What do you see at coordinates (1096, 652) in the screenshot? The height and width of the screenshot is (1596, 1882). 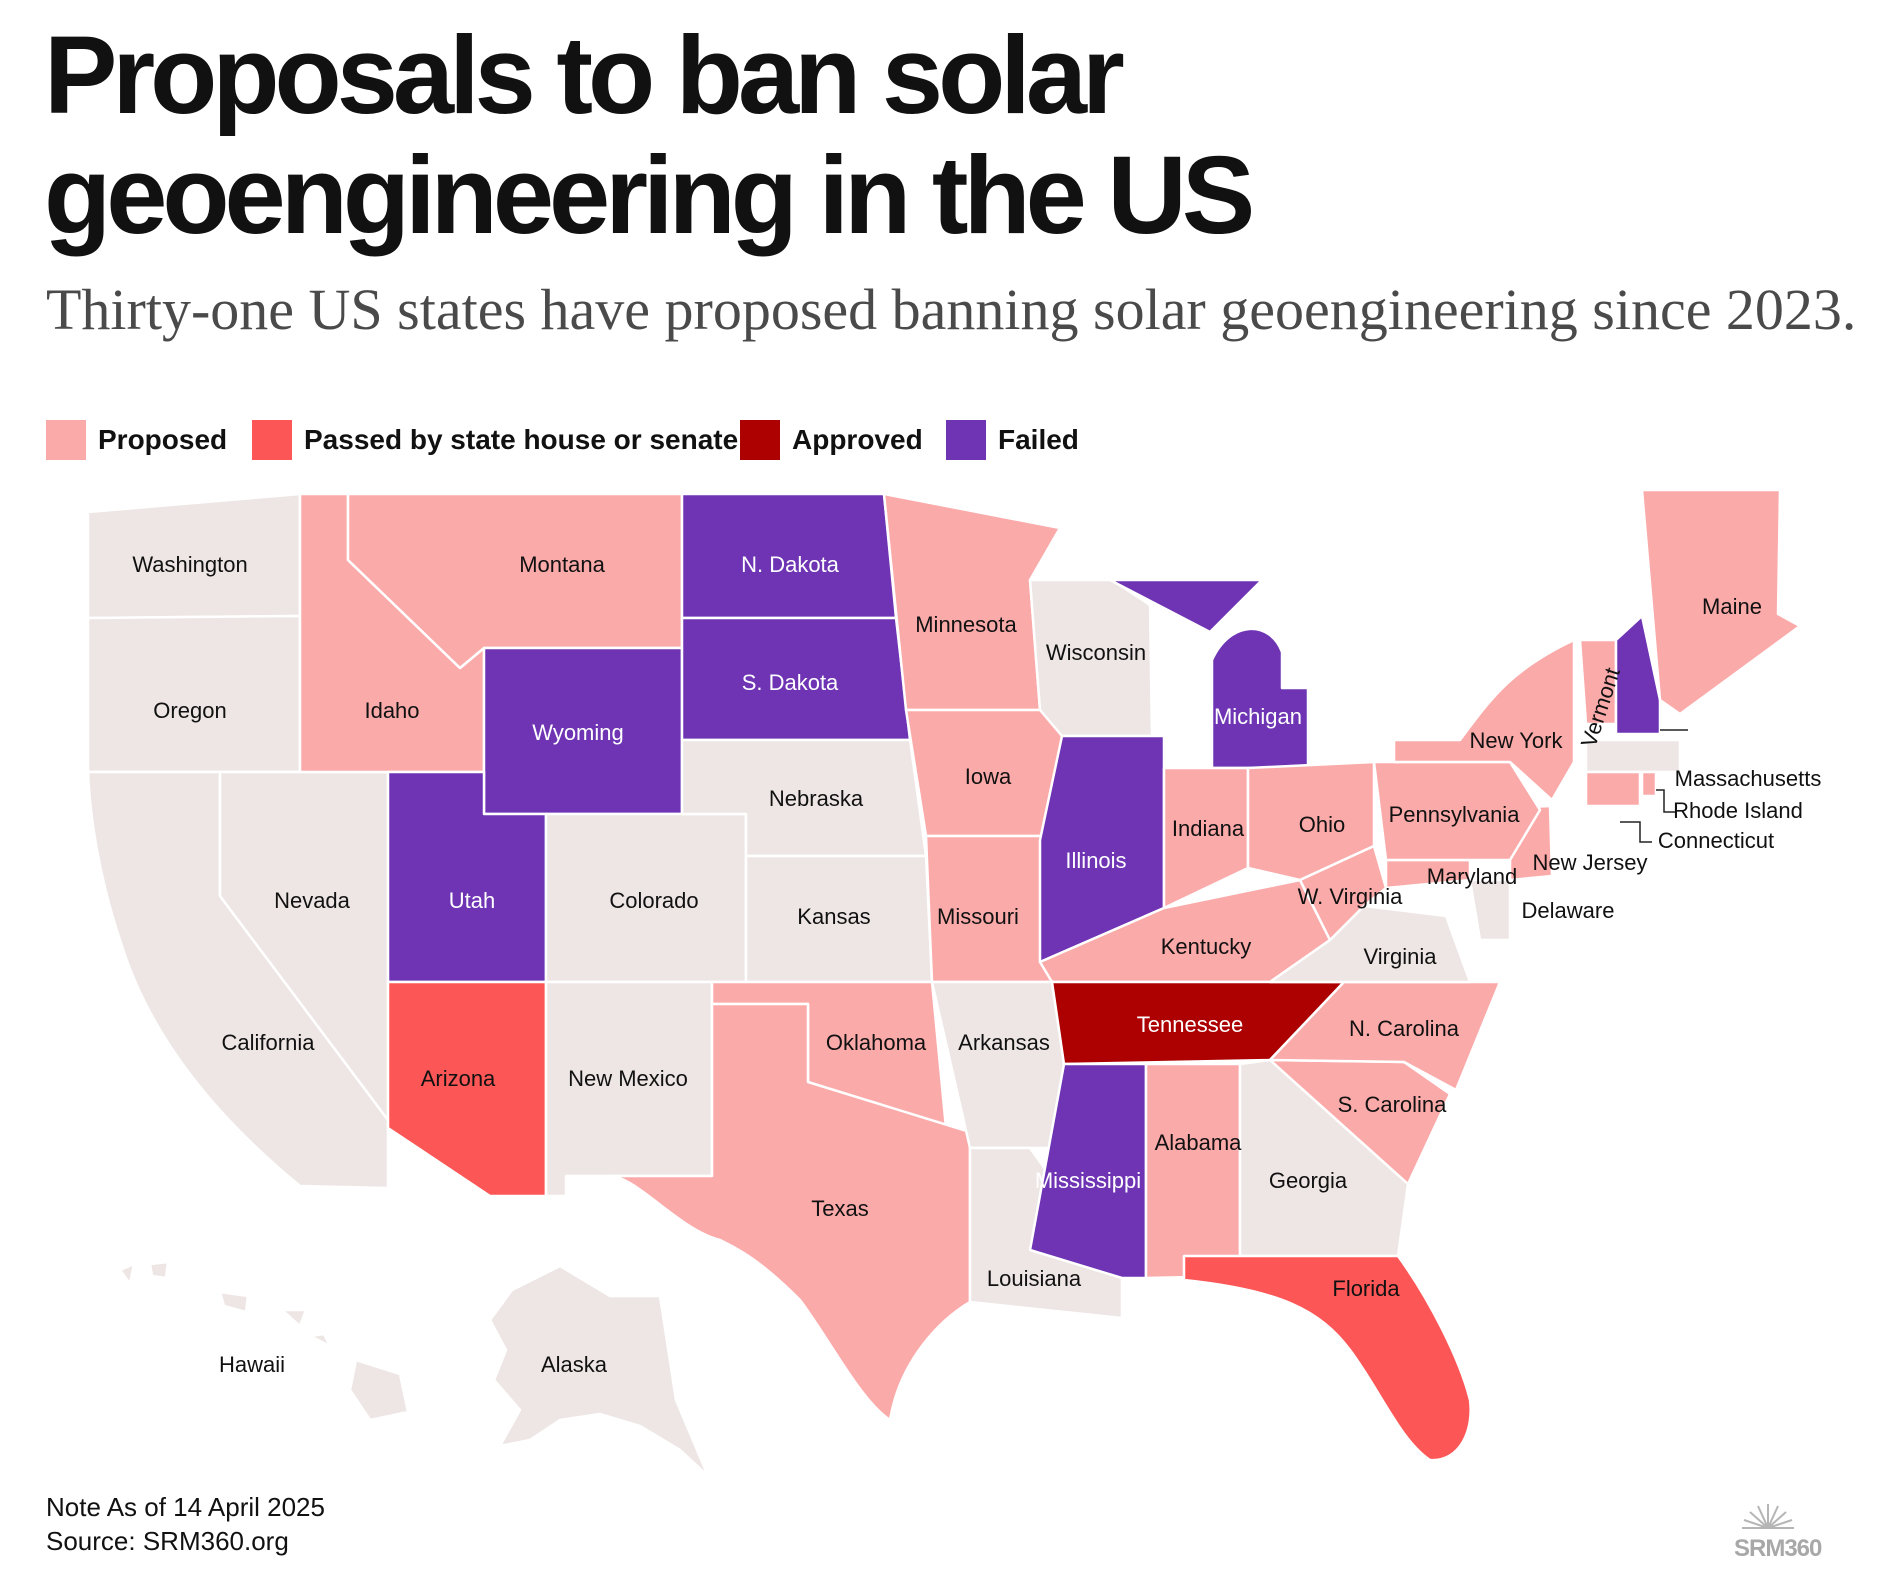 I see `state-label-wisconsin: Wisconsin` at bounding box center [1096, 652].